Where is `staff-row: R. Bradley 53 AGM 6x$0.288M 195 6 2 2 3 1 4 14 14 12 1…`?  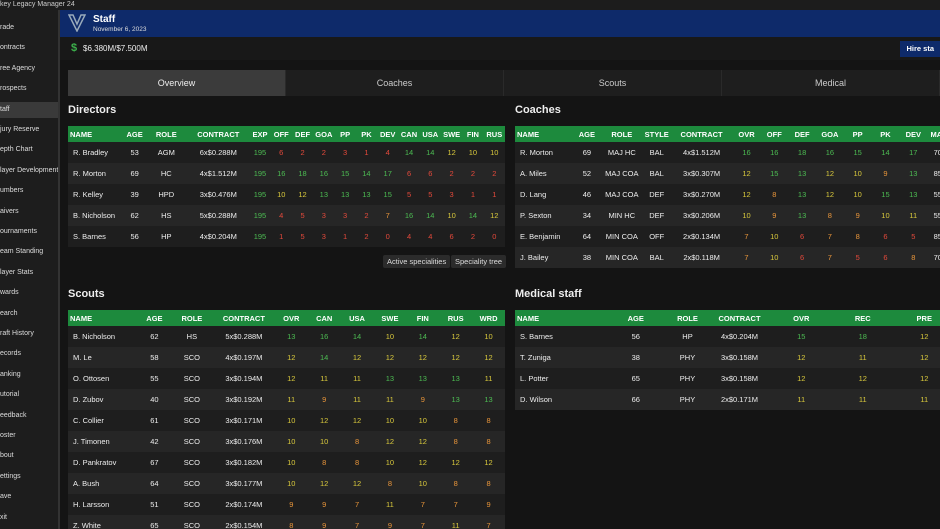 staff-row: R. Bradley 53 AGM 6x$0.288M 195 6 2 2 3 1 4 14 14 12 1… is located at coordinates (286, 152).